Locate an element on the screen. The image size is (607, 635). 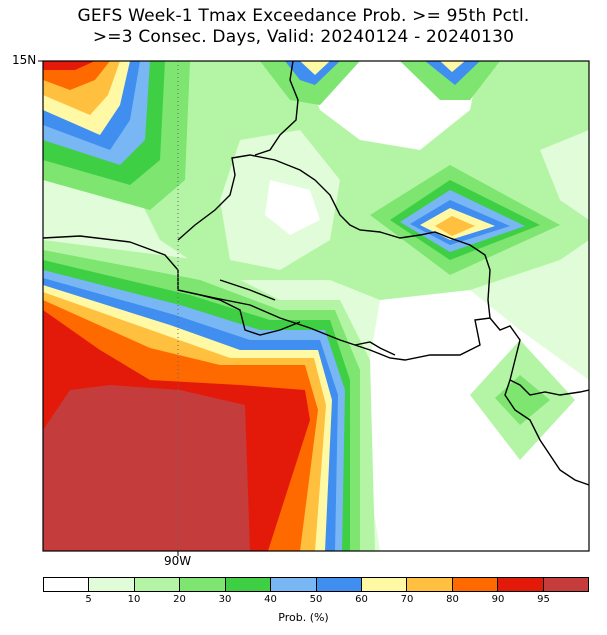
latitude-label: 15N is located at coordinates (24, 60).